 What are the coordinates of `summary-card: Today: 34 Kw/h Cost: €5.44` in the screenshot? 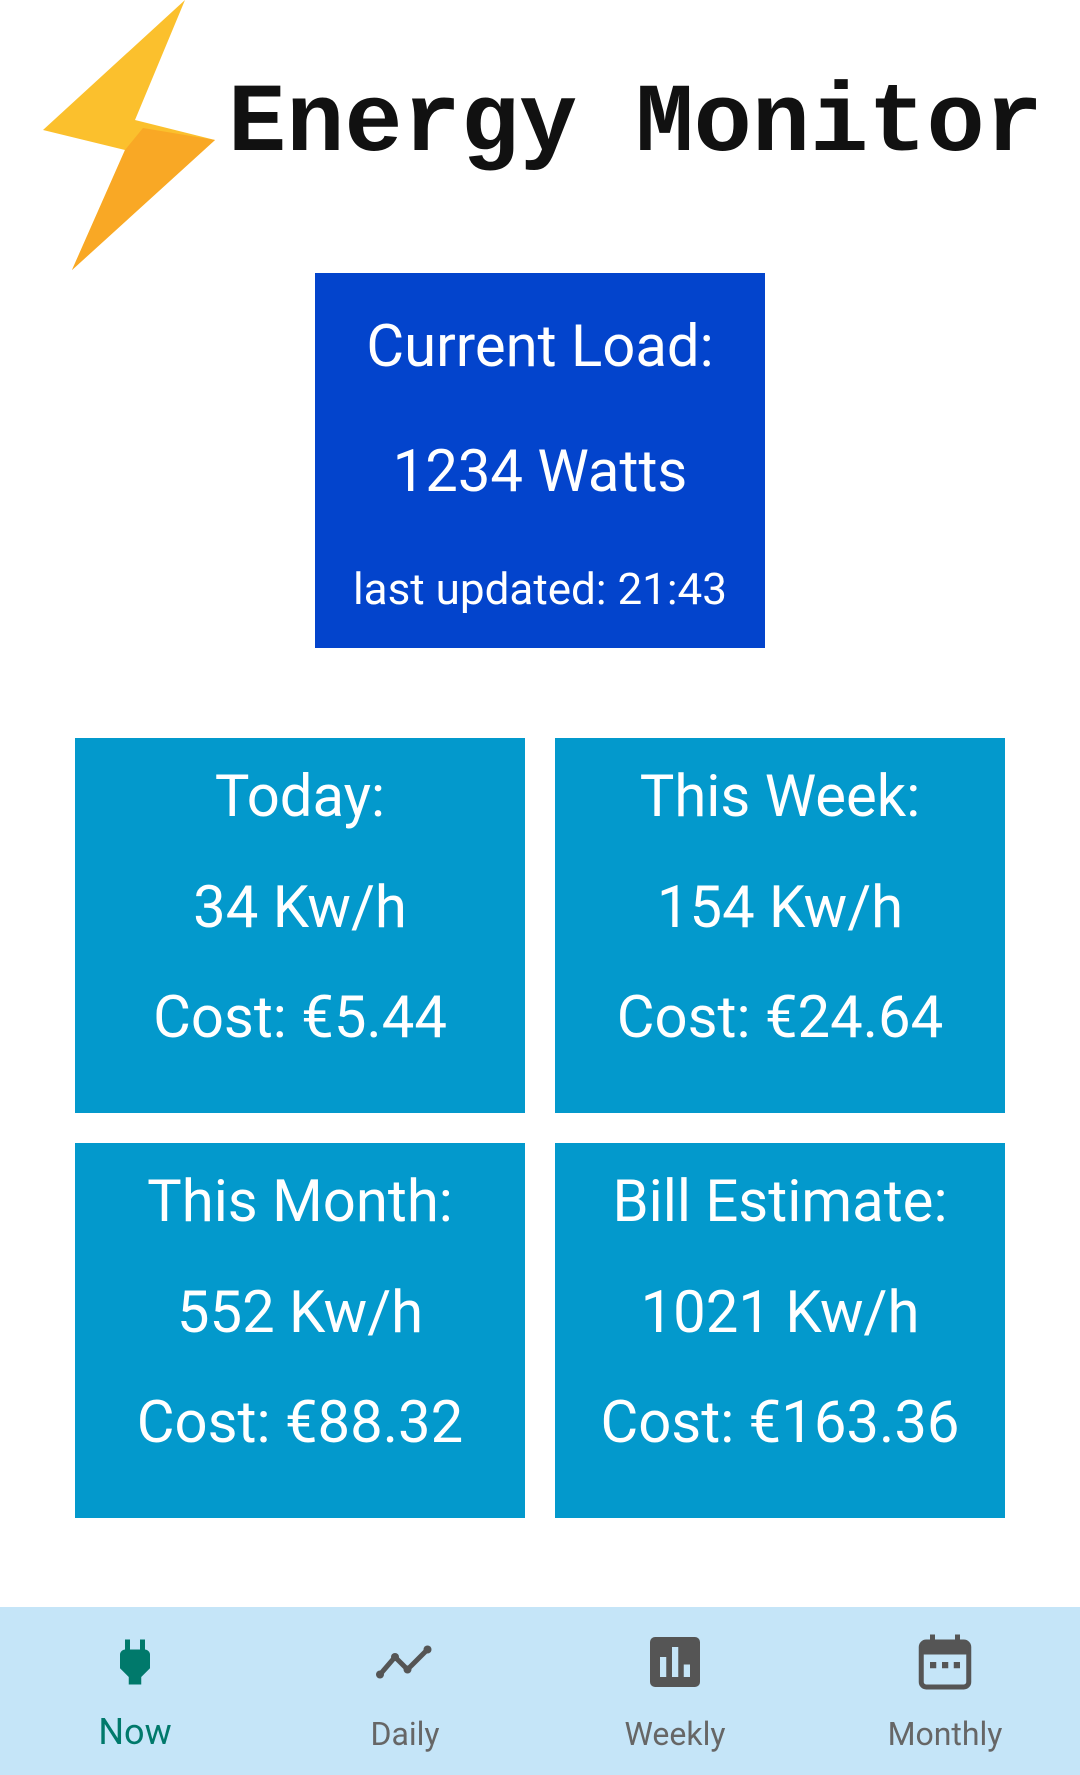 It's located at (300, 925).